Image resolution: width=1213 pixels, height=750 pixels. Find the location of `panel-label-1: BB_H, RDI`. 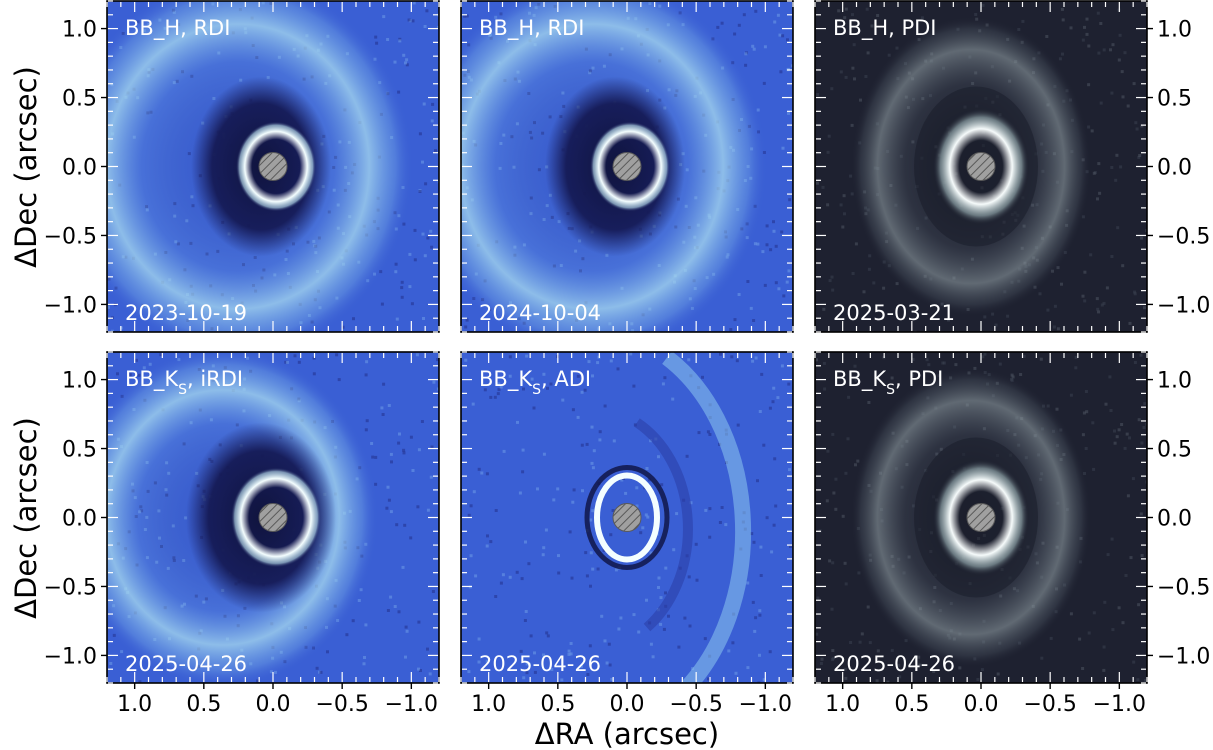

panel-label-1: BB_H, RDI is located at coordinates (177, 28).